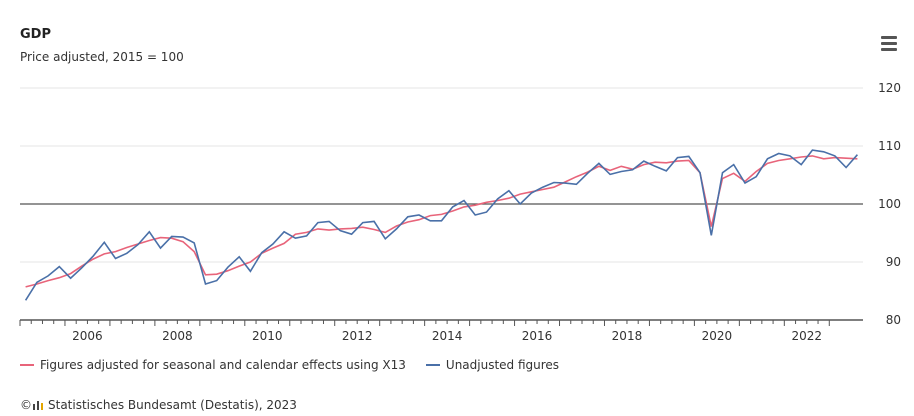 Image resolution: width=914 pixels, height=416 pixels. Describe the element at coordinates (432, 365) in the screenshot. I see `legend-swatch-unadjusted` at that location.